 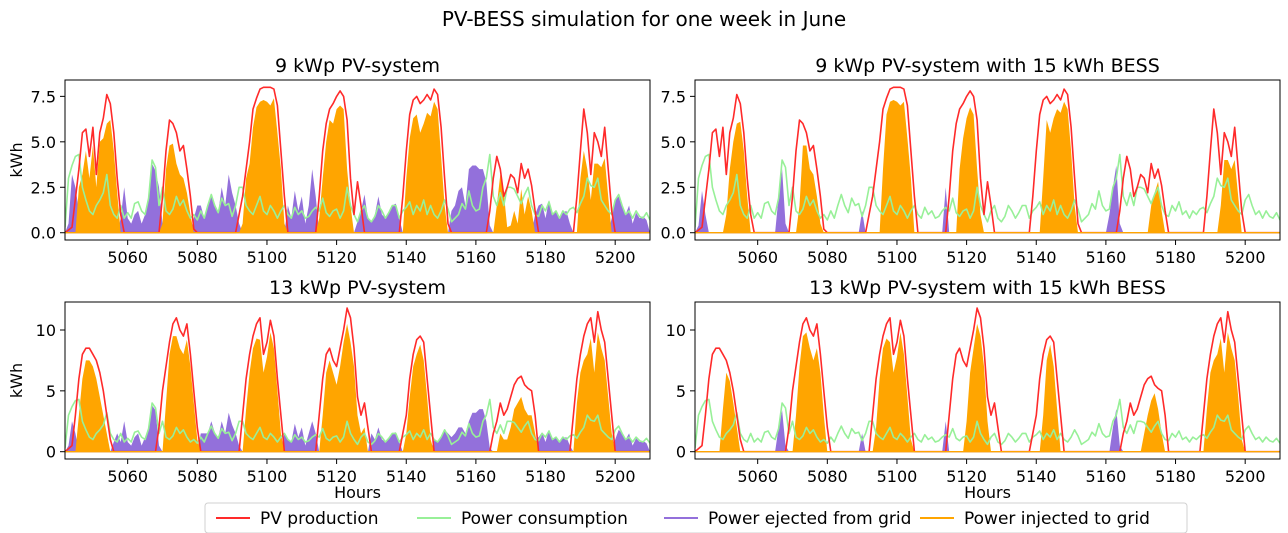 I want to click on subplot-title: 9 kWp PV-system with 15 kWh BESS, so click(x=987, y=66).